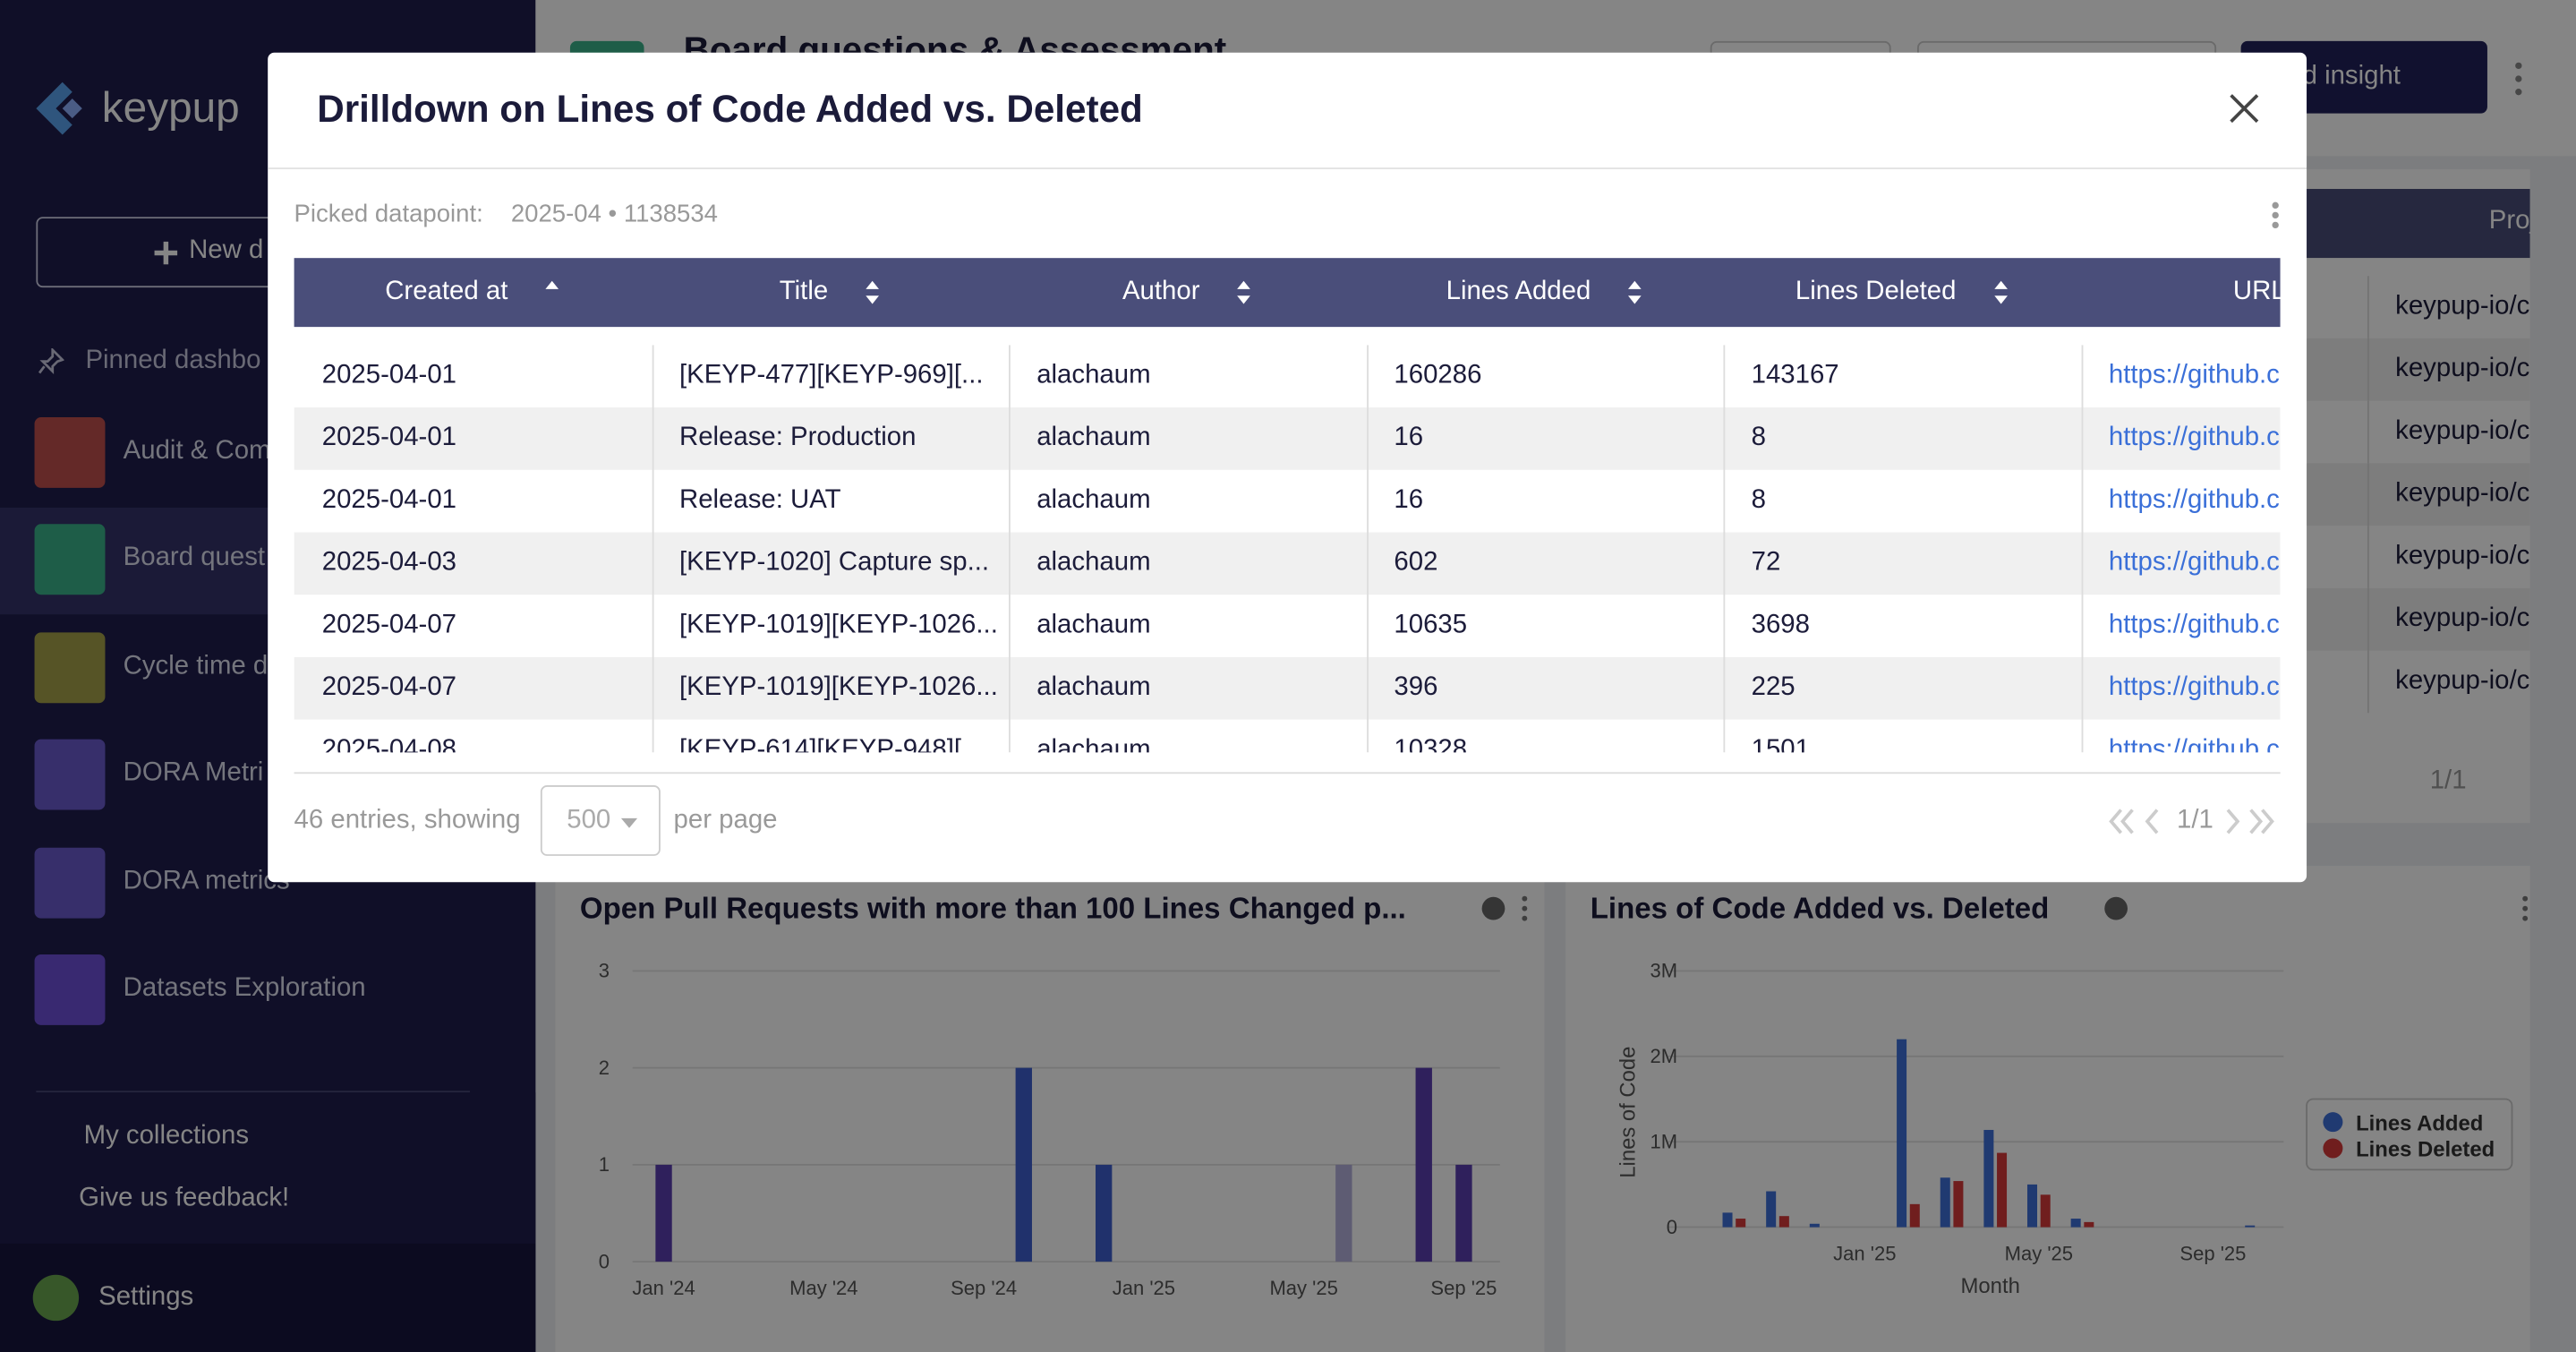  Describe the element at coordinates (1544, 688) in the screenshot. I see `cell: 396` at that location.